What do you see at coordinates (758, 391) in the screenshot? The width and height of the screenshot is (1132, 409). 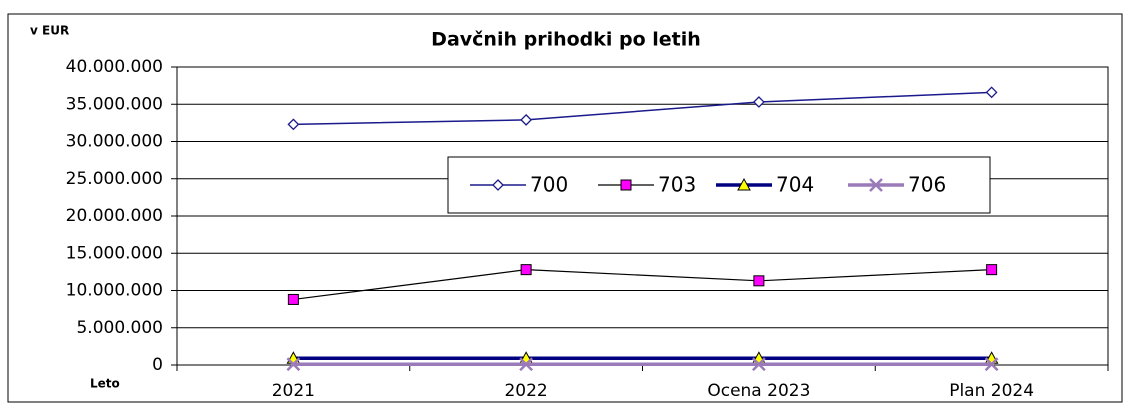 I see `x-tick-label: Ocena 2023` at bounding box center [758, 391].